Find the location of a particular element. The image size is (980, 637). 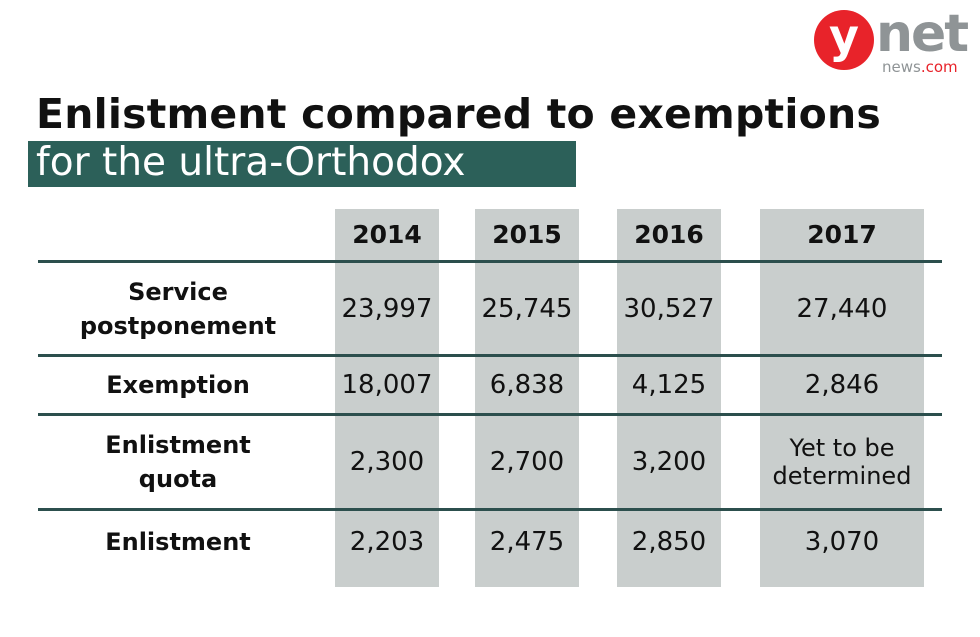

table-cell: 2,475 is located at coordinates (527, 542).